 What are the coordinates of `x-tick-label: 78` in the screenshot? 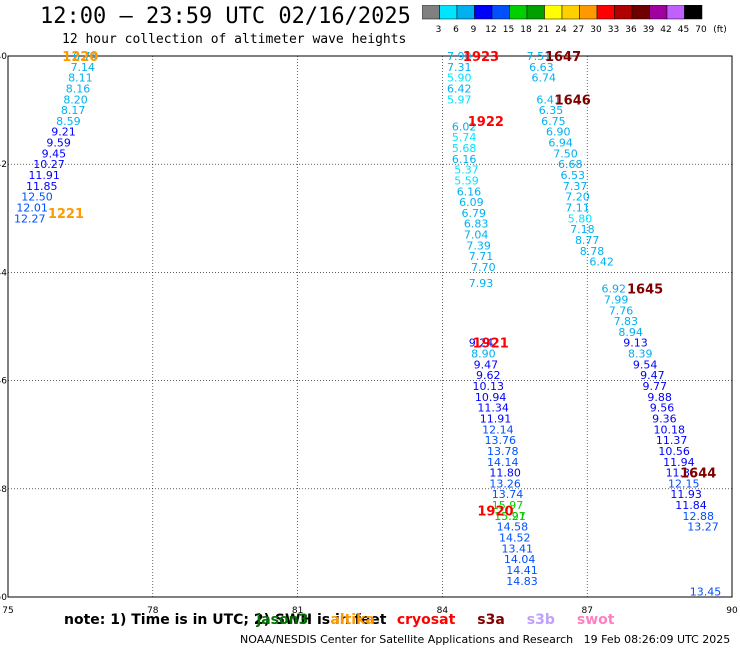 It's located at (153, 611).